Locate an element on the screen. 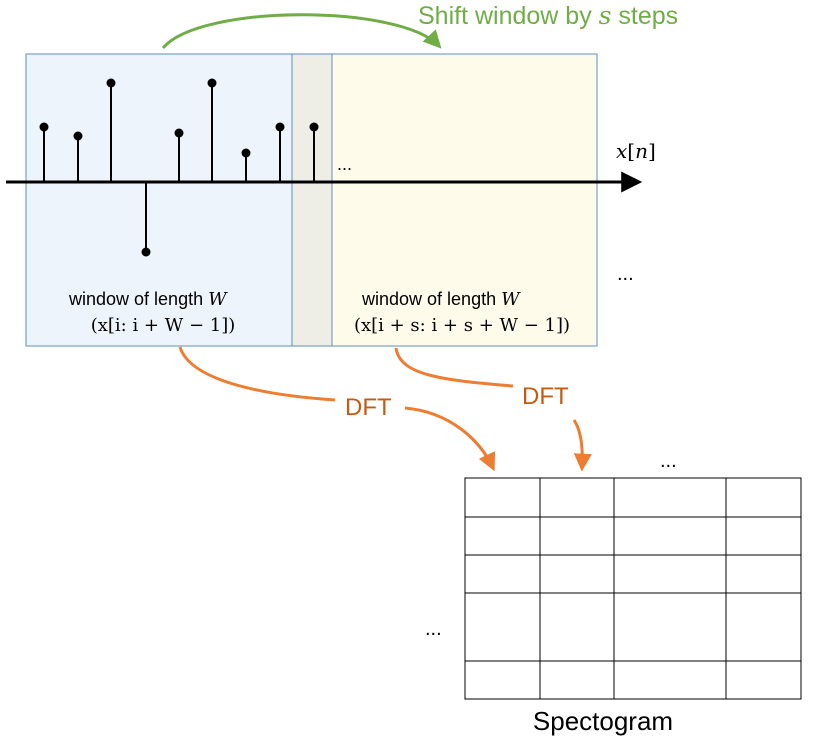  window-2-title: window of length W is located at coordinates (441, 299).